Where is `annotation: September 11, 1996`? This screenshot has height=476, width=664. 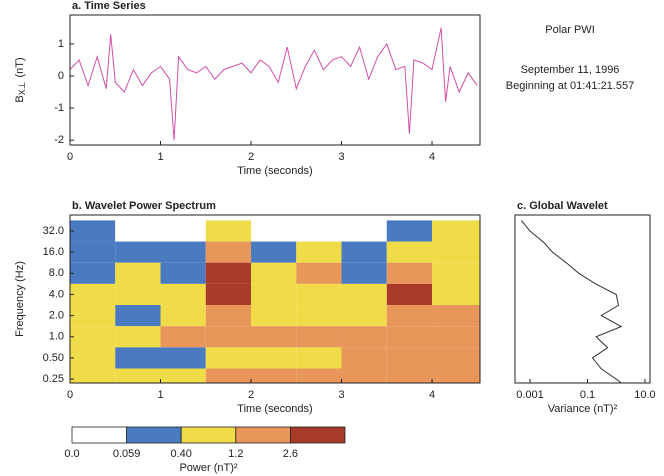 annotation: September 11, 1996 is located at coordinates (570, 70).